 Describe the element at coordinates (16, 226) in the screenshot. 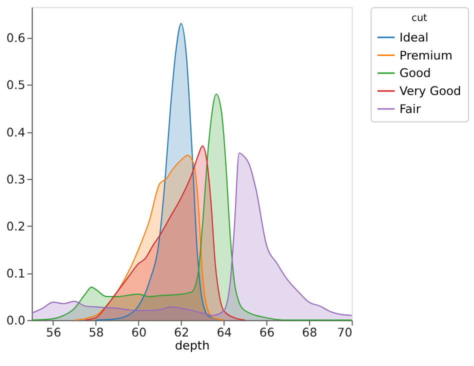

I see `y-tick-label: 0.2` at that location.